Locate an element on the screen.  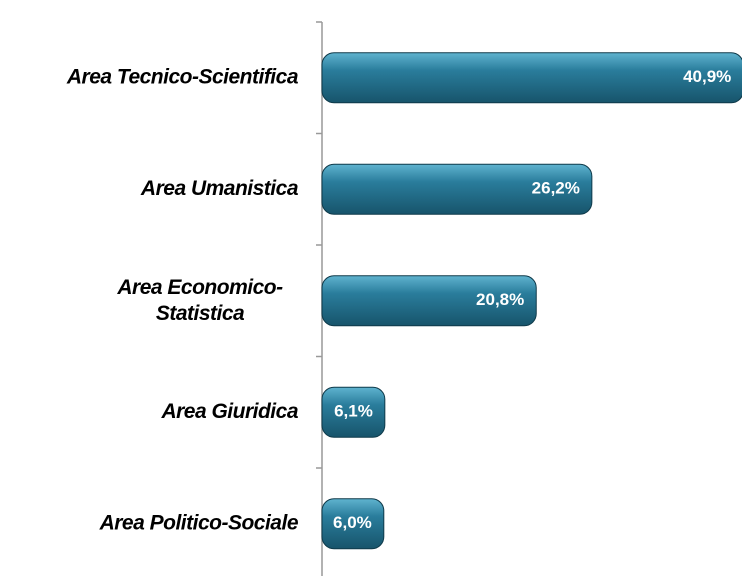
category-label: Area Economico-Statistica is located at coordinates (199, 299).